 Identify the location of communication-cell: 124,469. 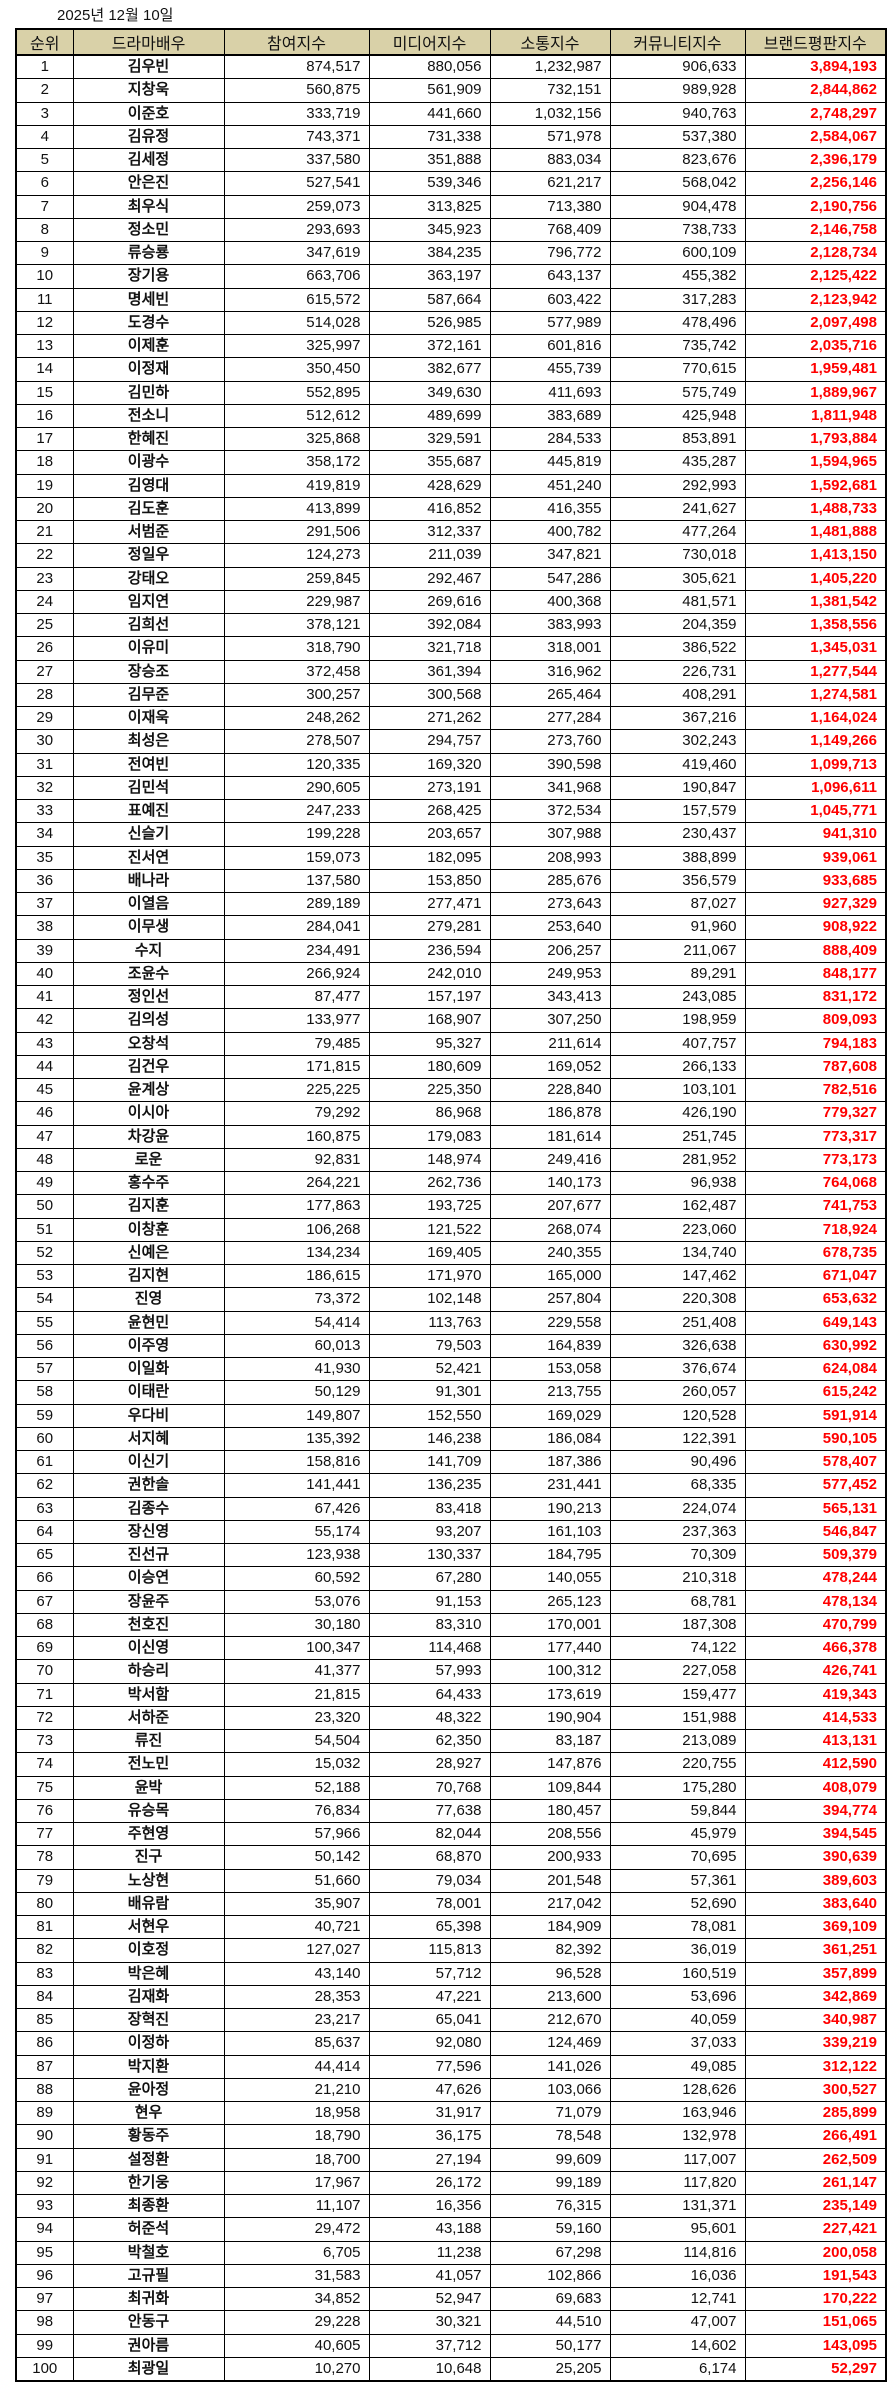
(550, 2043).